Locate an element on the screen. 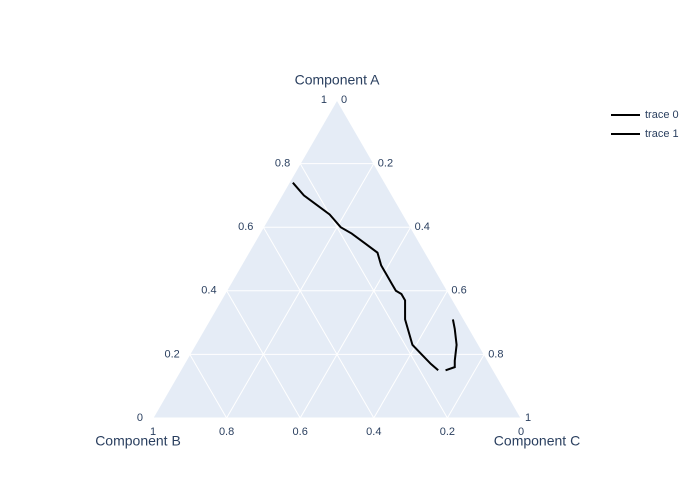  c-tick-label: 0.8 is located at coordinates (495, 354).